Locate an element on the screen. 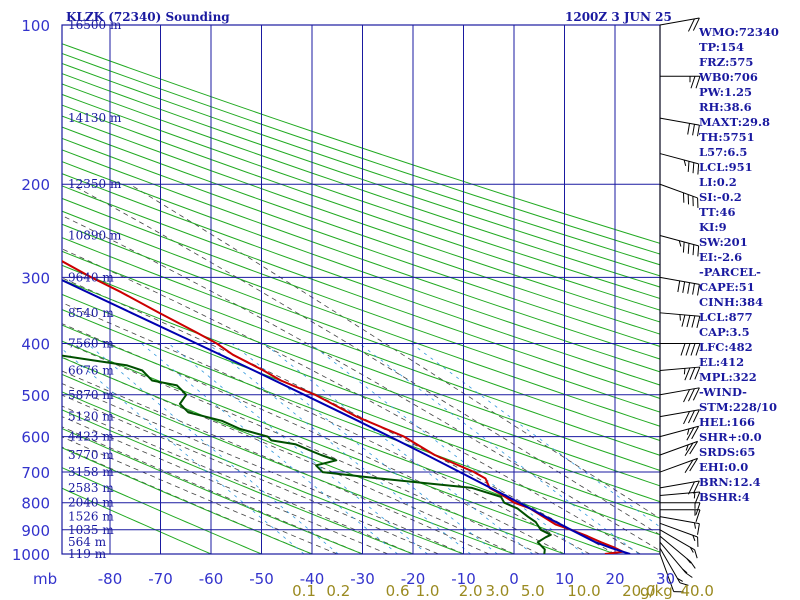  height-label: 5870 m is located at coordinates (91, 395).